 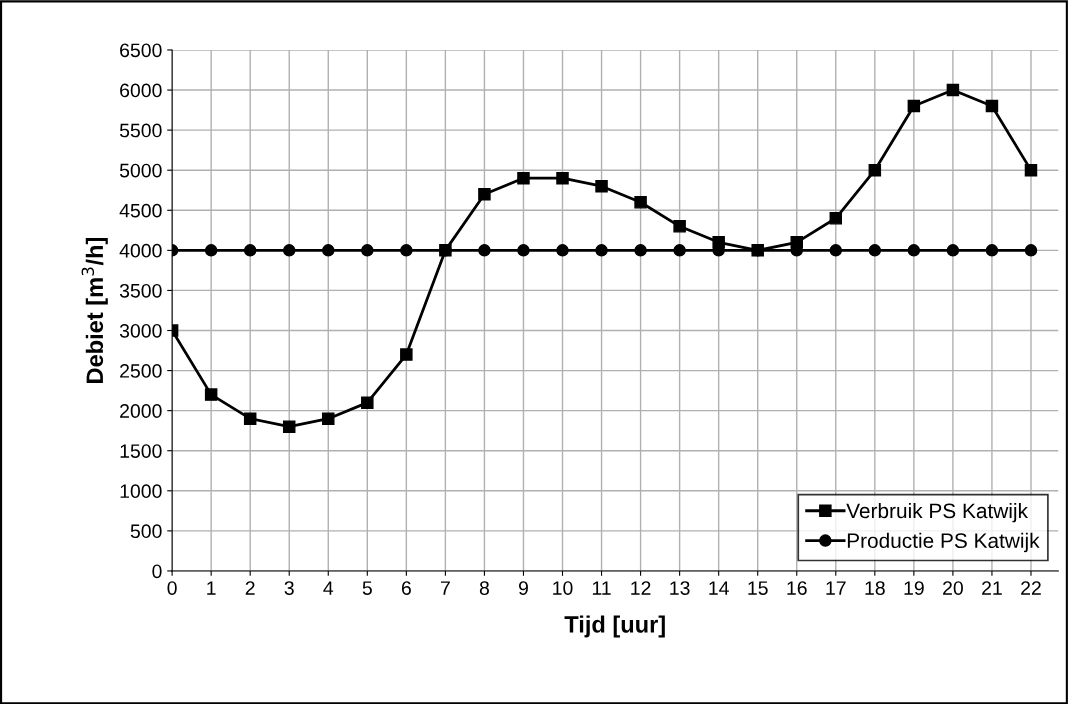 What do you see at coordinates (641, 588) in the screenshot?
I see `x-tick-label: 12` at bounding box center [641, 588].